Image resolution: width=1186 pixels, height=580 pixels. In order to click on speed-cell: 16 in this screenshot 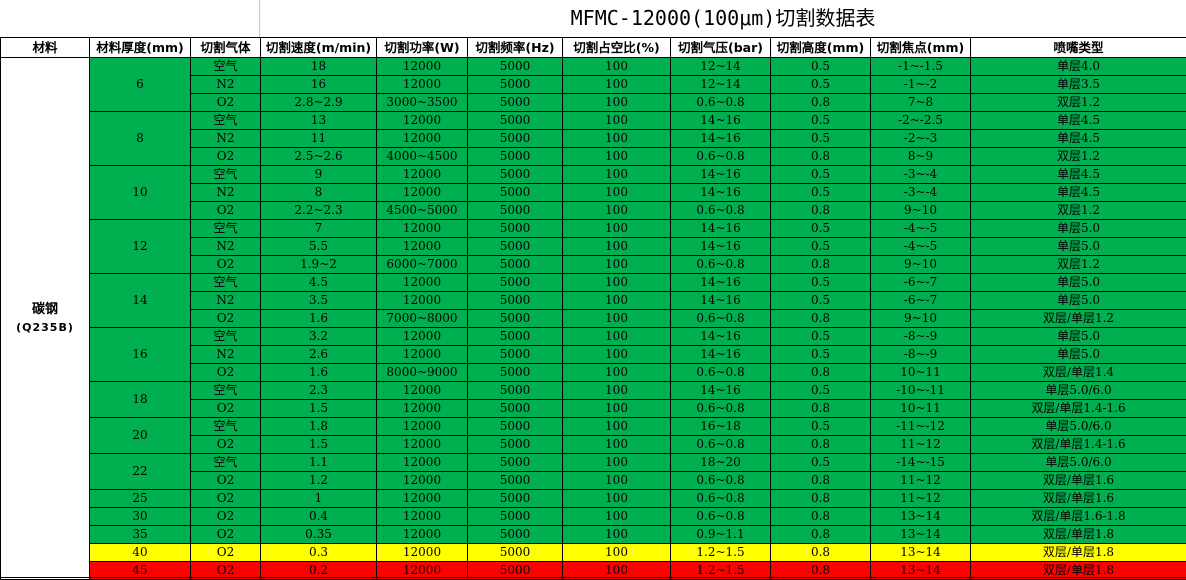, I will do `click(318, 84)`.